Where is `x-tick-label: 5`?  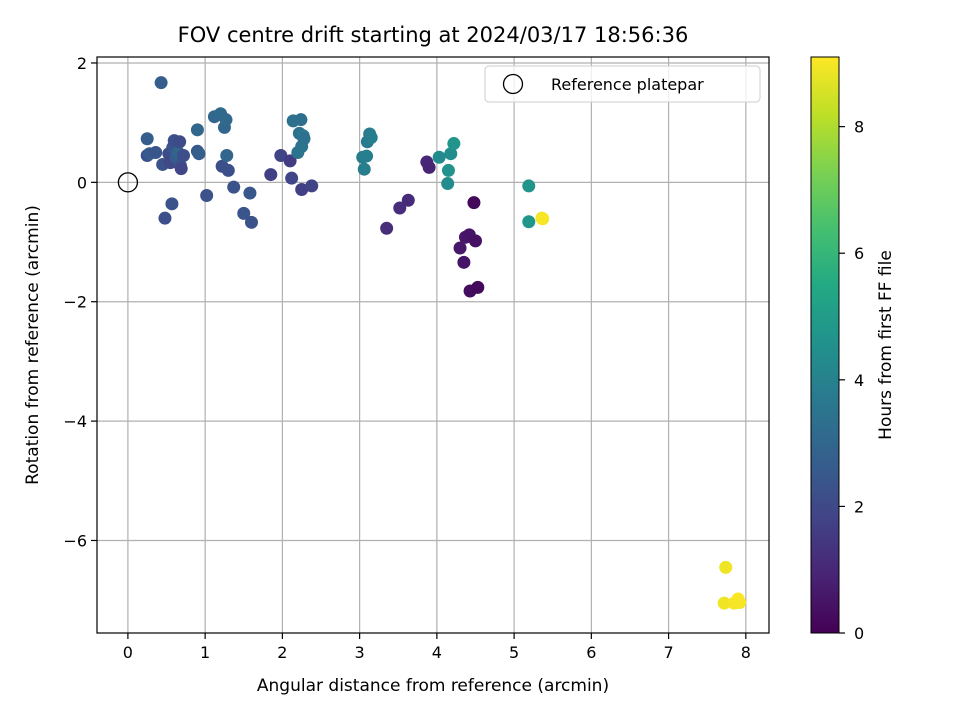 x-tick-label: 5 is located at coordinates (514, 652).